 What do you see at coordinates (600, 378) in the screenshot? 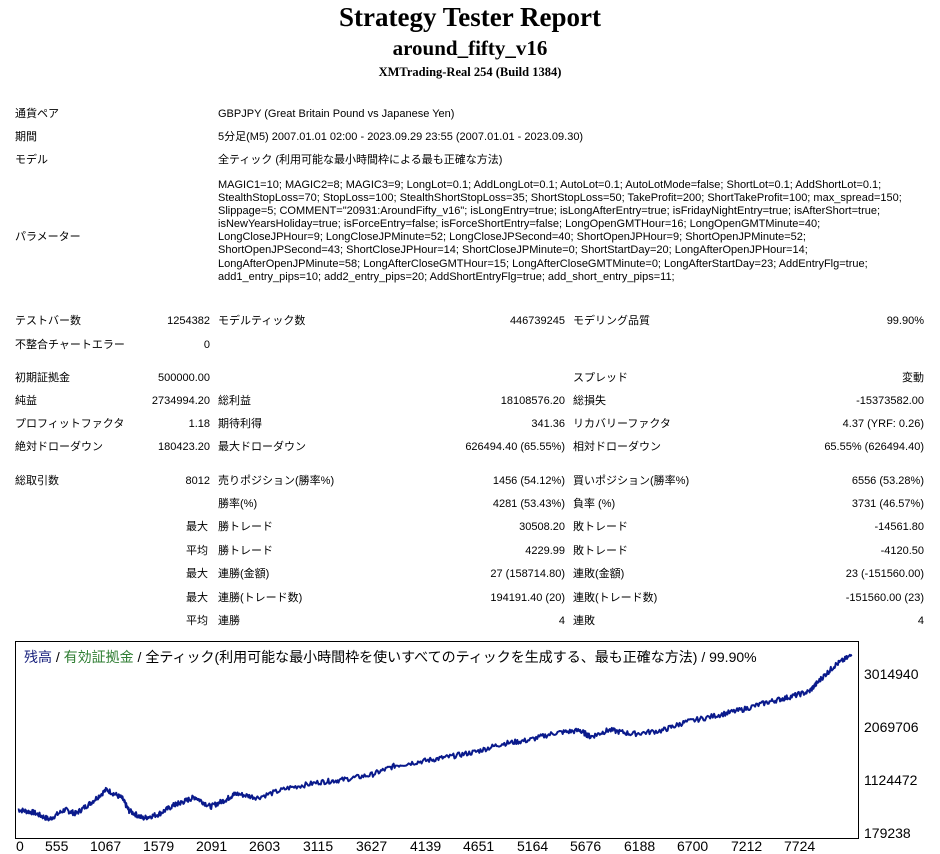
I see `spread-label: スプレッド` at bounding box center [600, 378].